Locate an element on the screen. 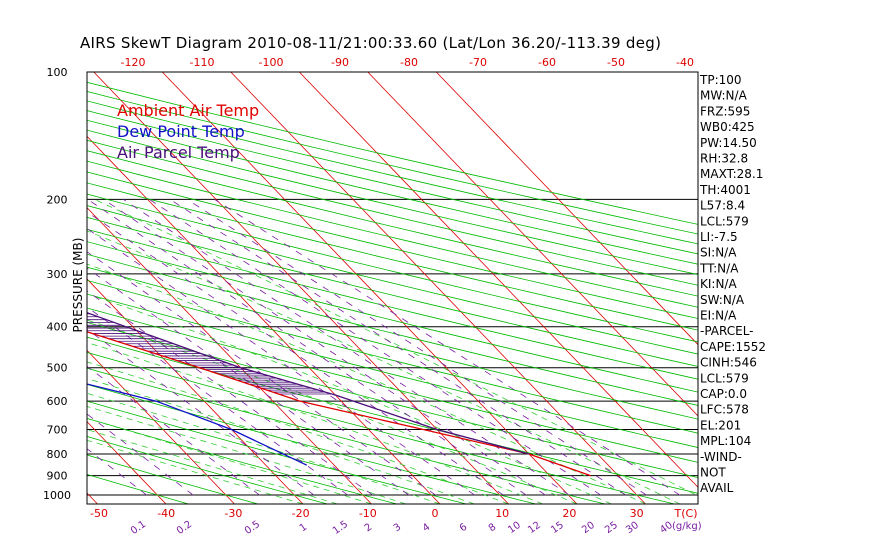 The height and width of the screenshot is (560, 870). pressure-tick-label: 300 is located at coordinates (57, 274).